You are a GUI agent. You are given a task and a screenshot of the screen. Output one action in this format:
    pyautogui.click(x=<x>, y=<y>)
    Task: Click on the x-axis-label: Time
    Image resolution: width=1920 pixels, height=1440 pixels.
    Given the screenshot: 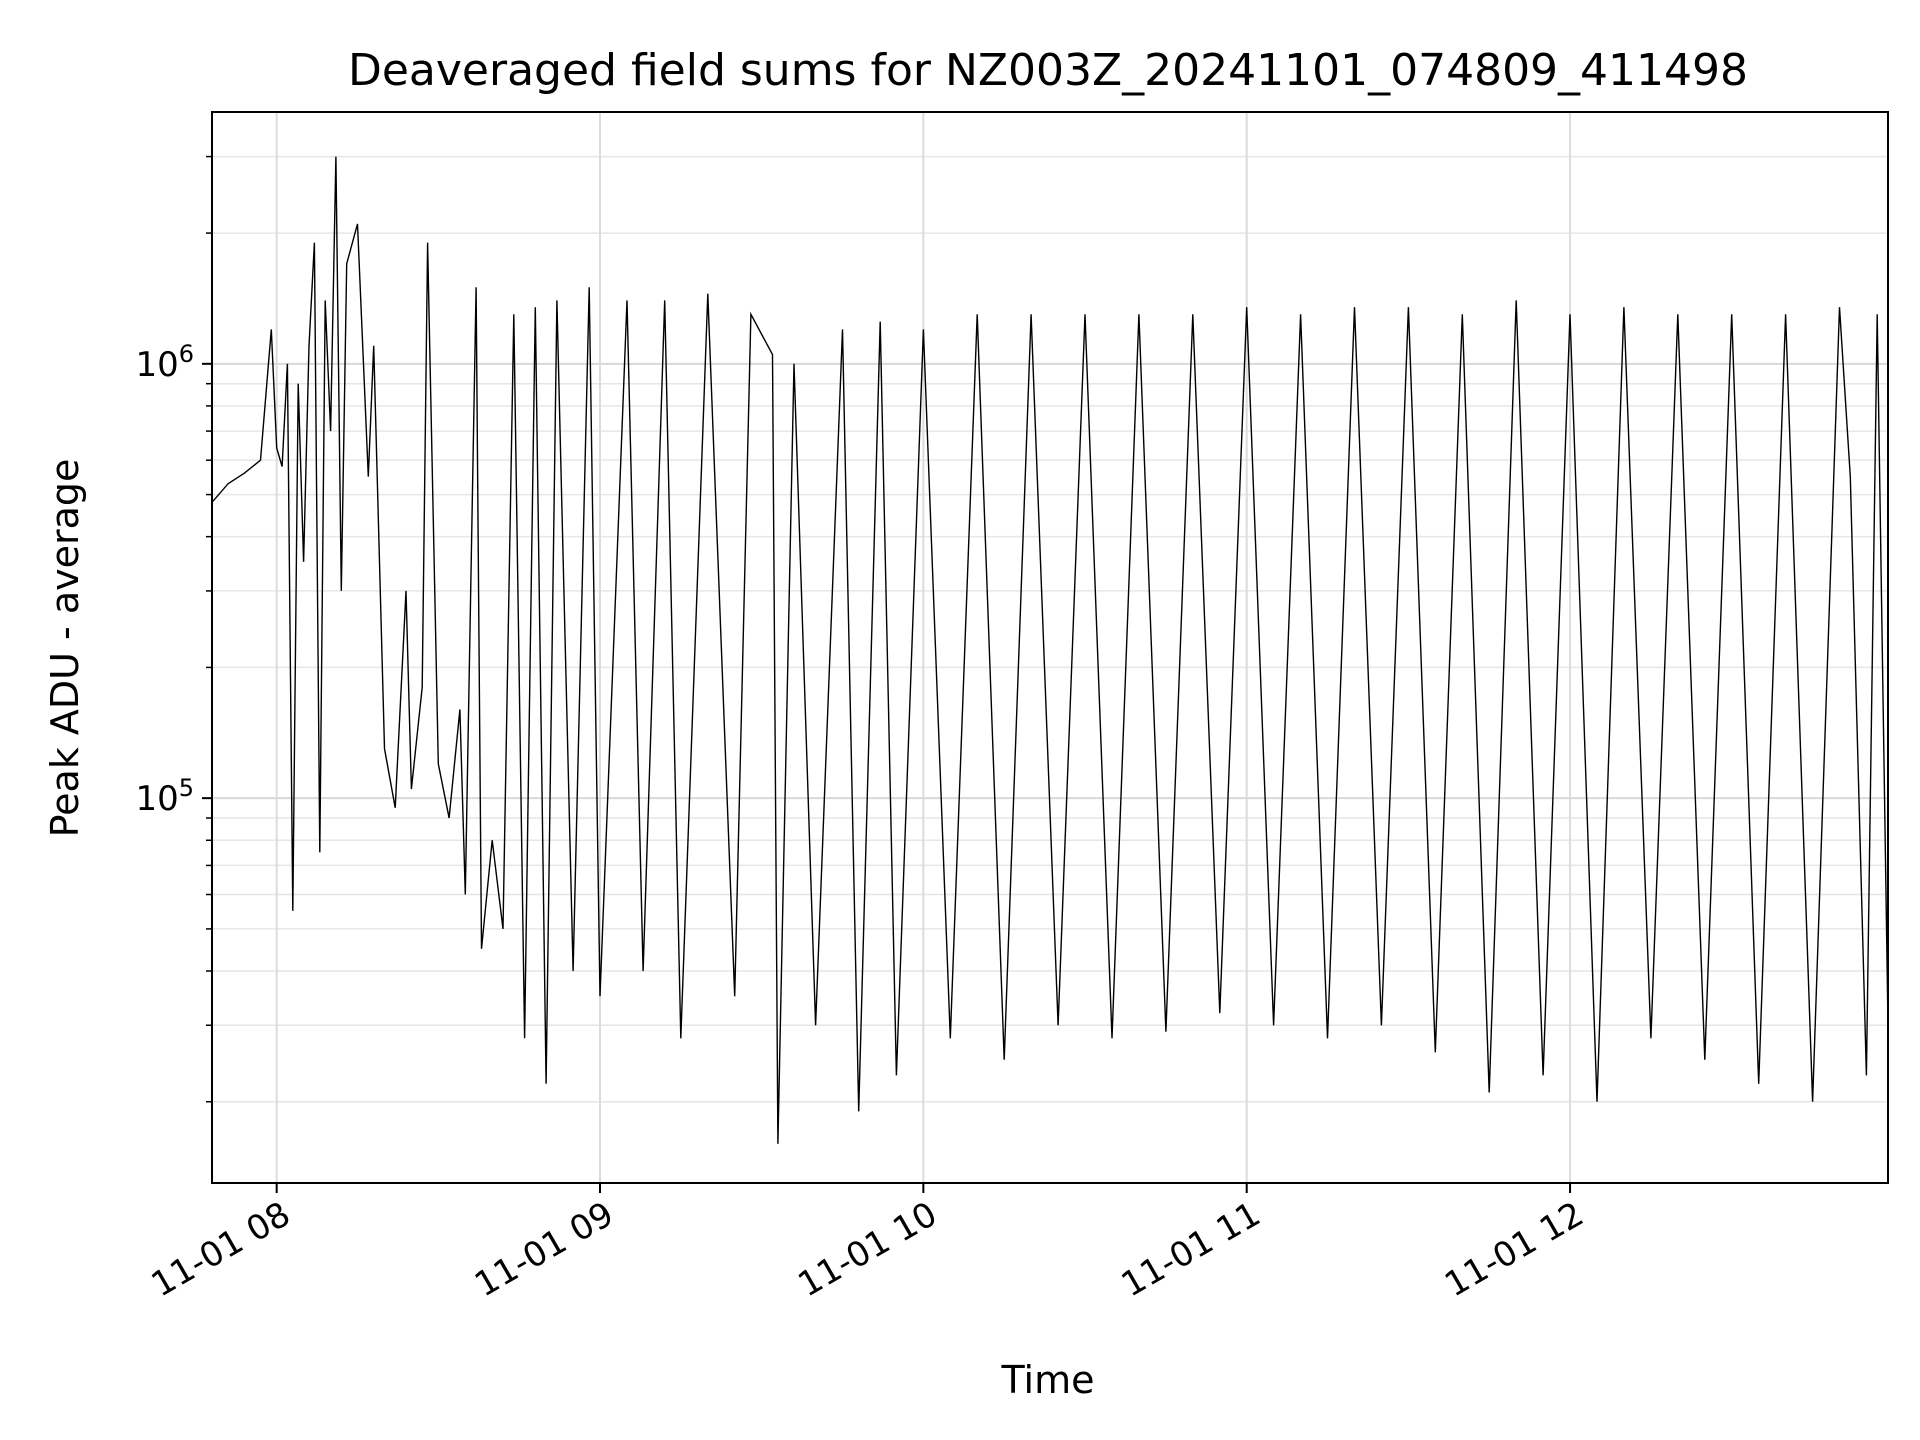 What is the action you would take?
    pyautogui.click(x=1048, y=1380)
    